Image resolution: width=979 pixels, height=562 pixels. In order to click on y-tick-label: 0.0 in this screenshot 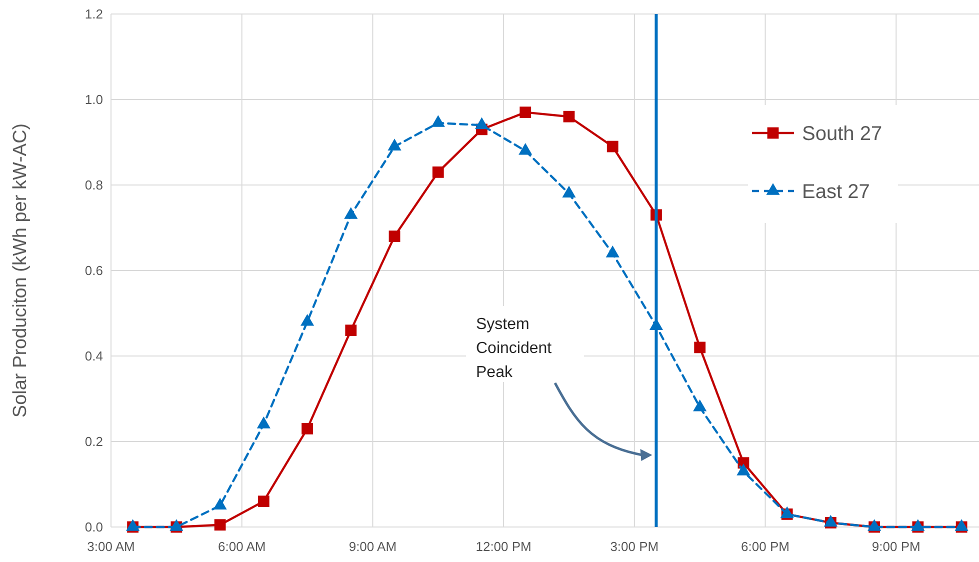, I will do `click(93, 527)`.